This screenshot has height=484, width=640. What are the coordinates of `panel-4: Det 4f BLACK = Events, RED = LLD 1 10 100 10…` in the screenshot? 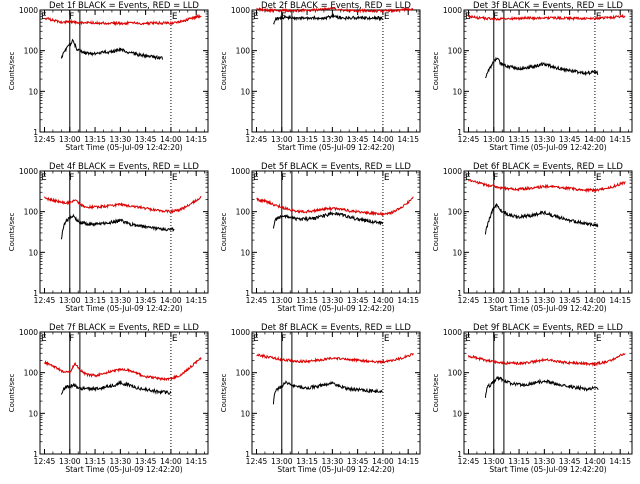 It's located at (108, 237).